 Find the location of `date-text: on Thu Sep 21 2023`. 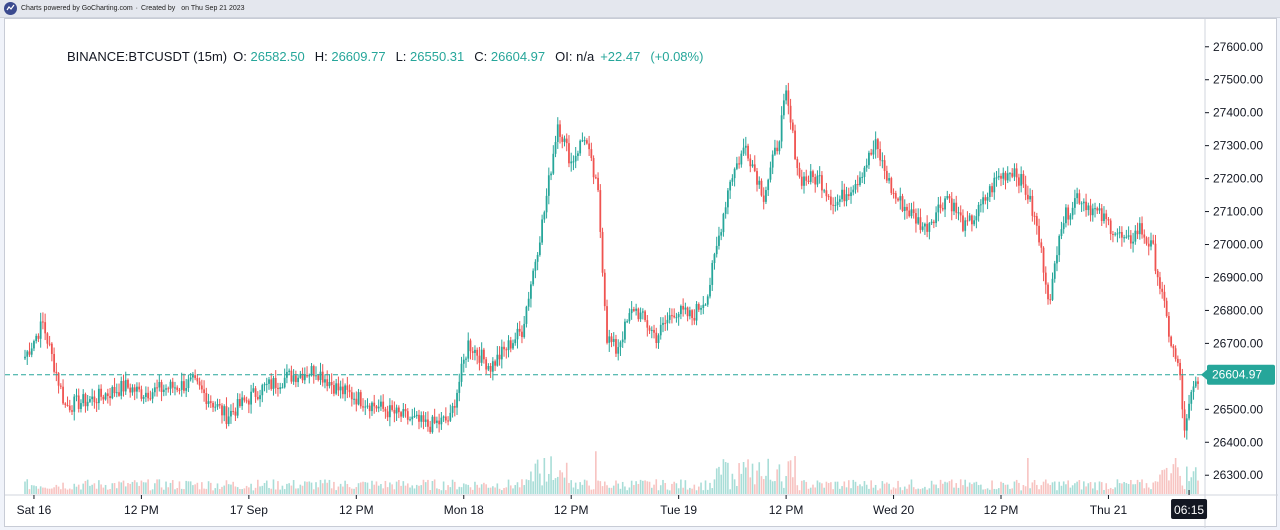

date-text: on Thu Sep 21 2023 is located at coordinates (213, 8).